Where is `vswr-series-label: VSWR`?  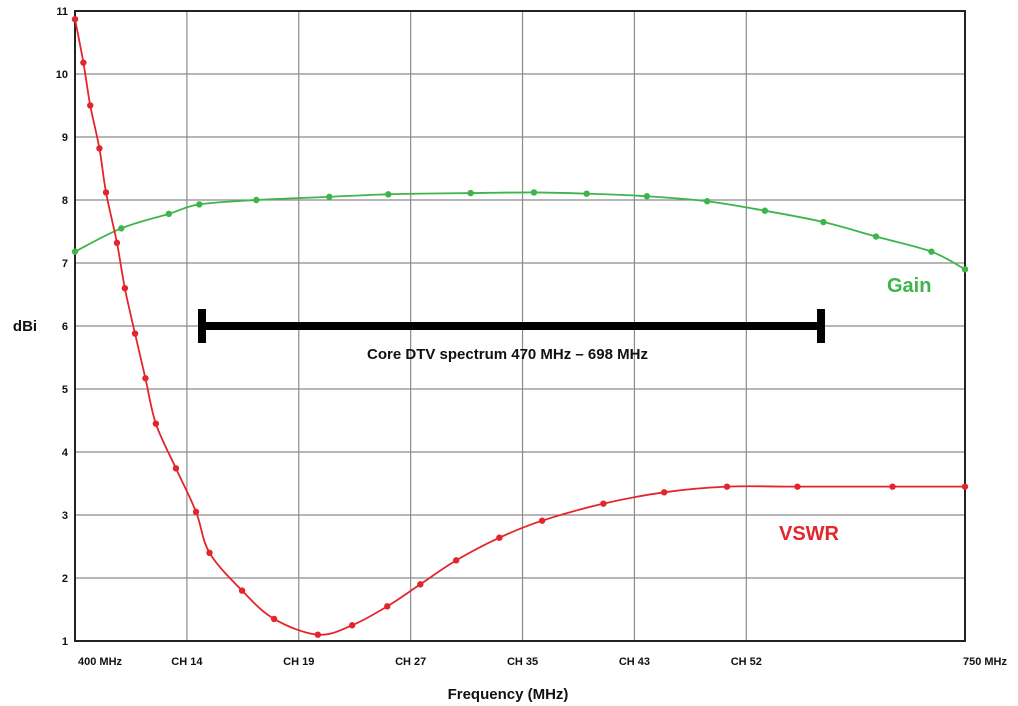
vswr-series-label: VSWR is located at coordinates (809, 534).